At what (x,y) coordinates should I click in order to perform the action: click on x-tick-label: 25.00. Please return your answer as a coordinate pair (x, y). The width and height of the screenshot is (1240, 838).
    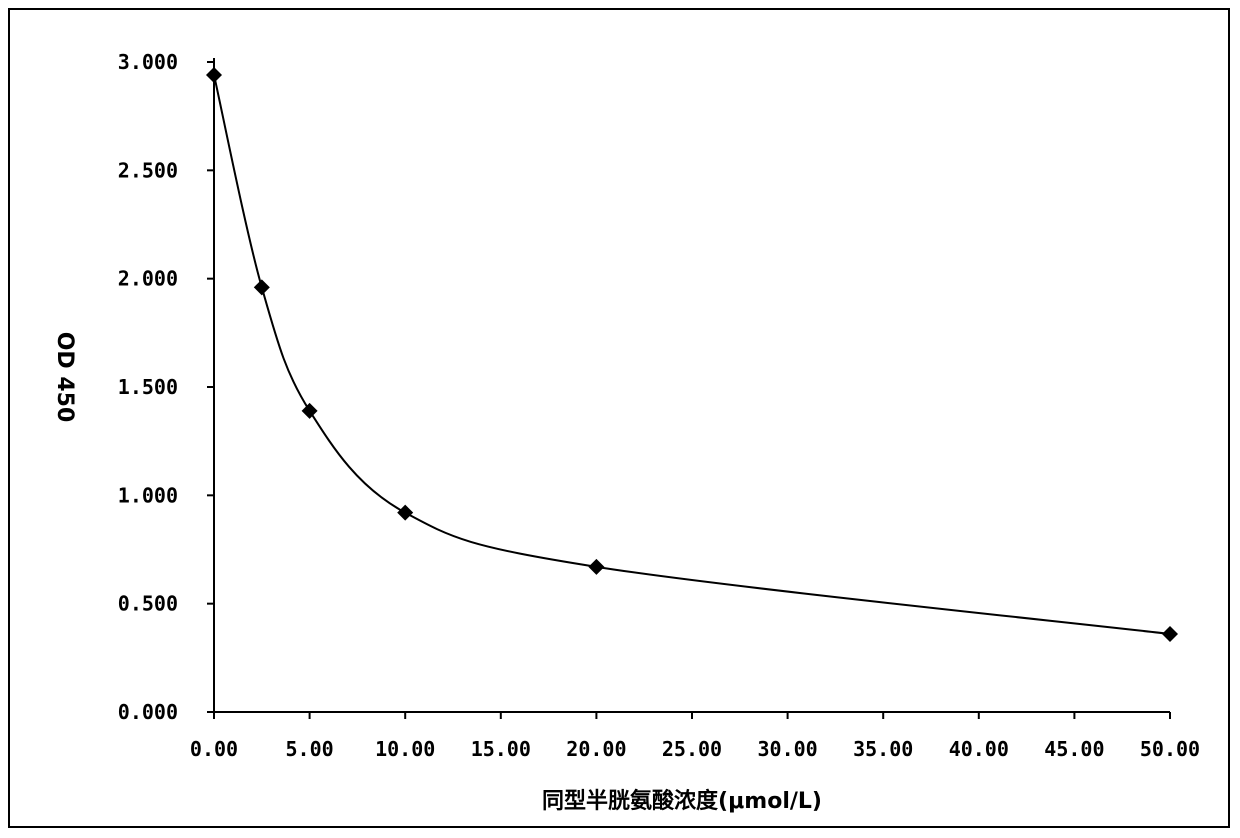
    Looking at the image, I should click on (692, 749).